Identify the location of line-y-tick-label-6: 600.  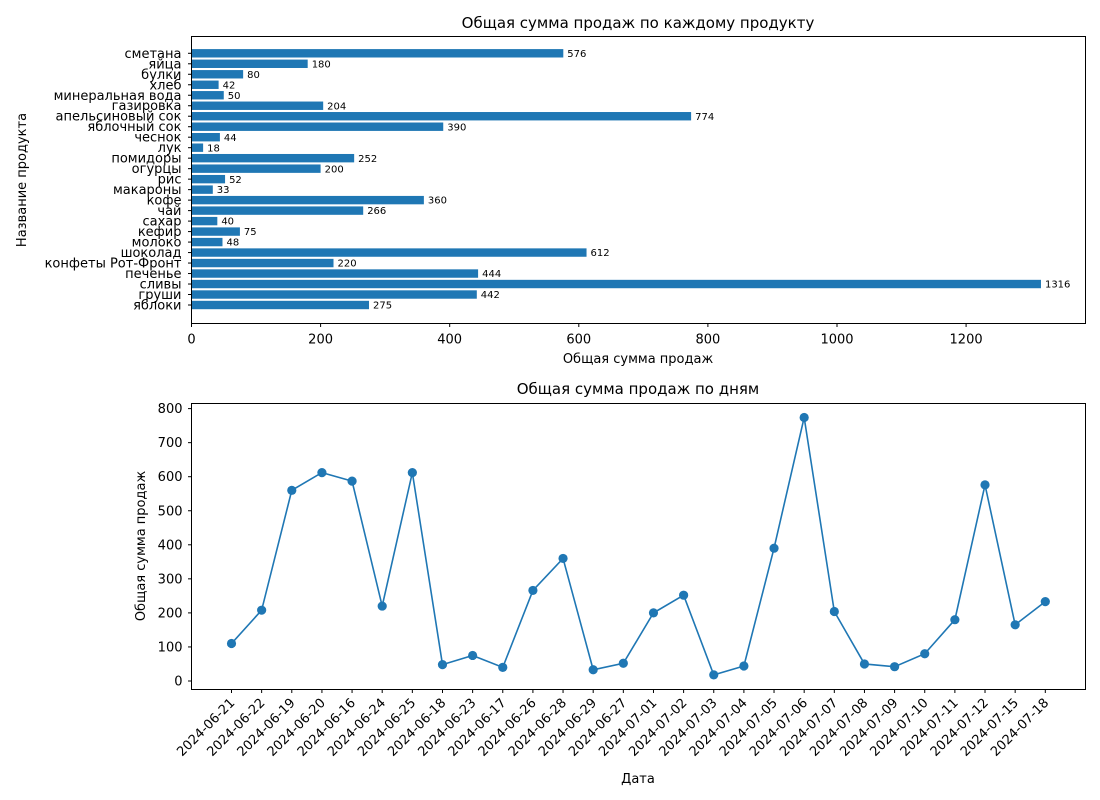
(170, 477).